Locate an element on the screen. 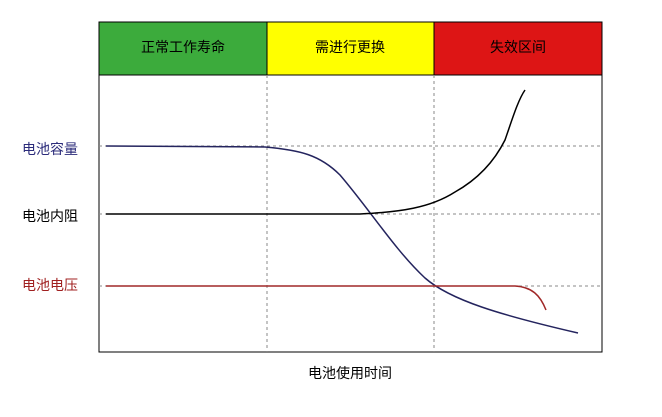 The height and width of the screenshot is (417, 662). x-axis-label: 电池使用时间 is located at coordinates (350, 373).